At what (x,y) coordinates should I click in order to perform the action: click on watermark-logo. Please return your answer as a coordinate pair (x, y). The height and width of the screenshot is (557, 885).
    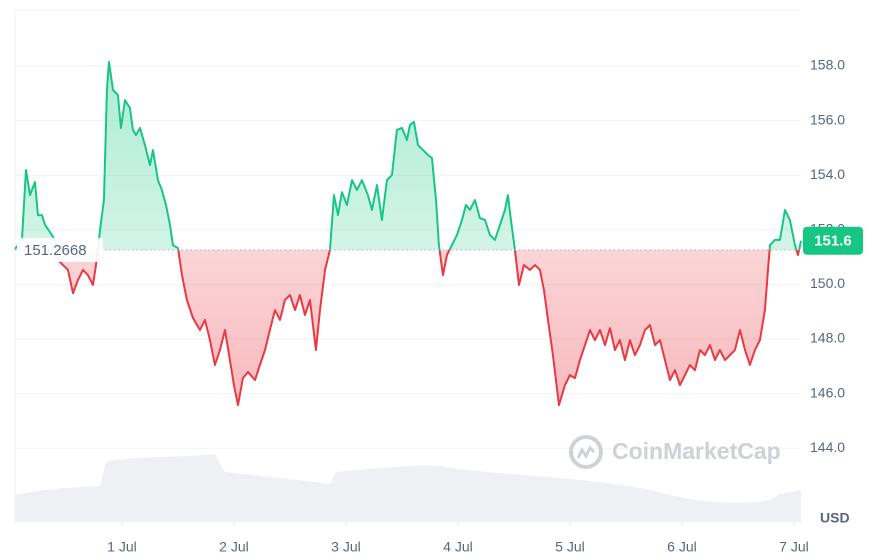
    Looking at the image, I should click on (586, 452).